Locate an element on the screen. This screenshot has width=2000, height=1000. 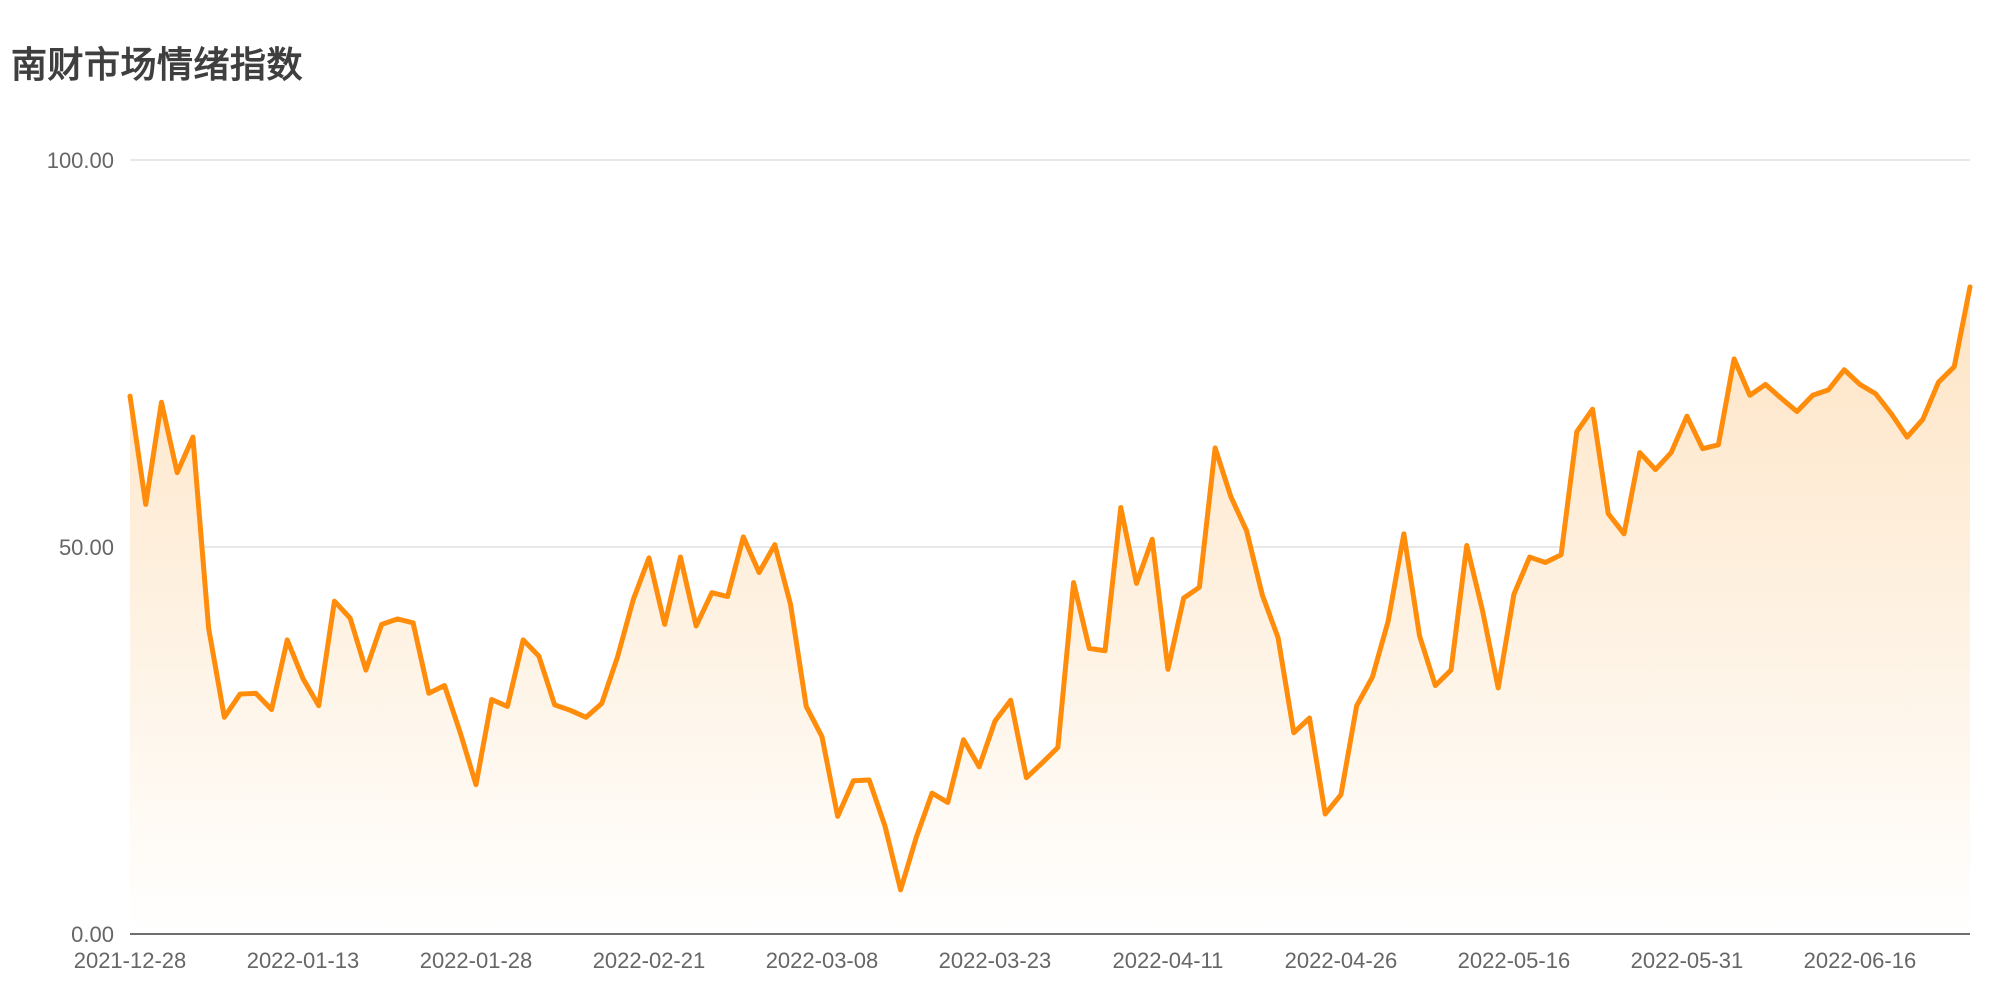
x-tick-label: 2022-01-28 is located at coordinates (476, 960).